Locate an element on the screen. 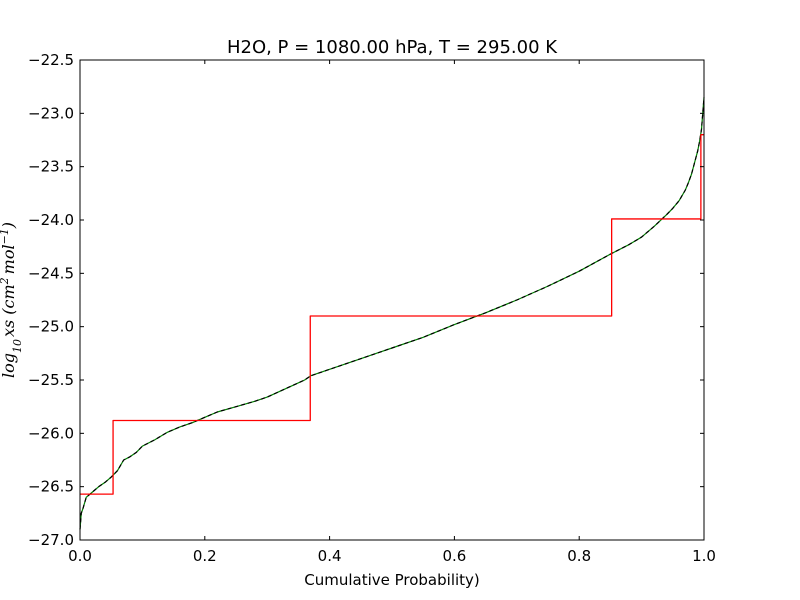 This screenshot has width=800, height=600. y-axis-label-sup2: −1 is located at coordinates (5, 236).